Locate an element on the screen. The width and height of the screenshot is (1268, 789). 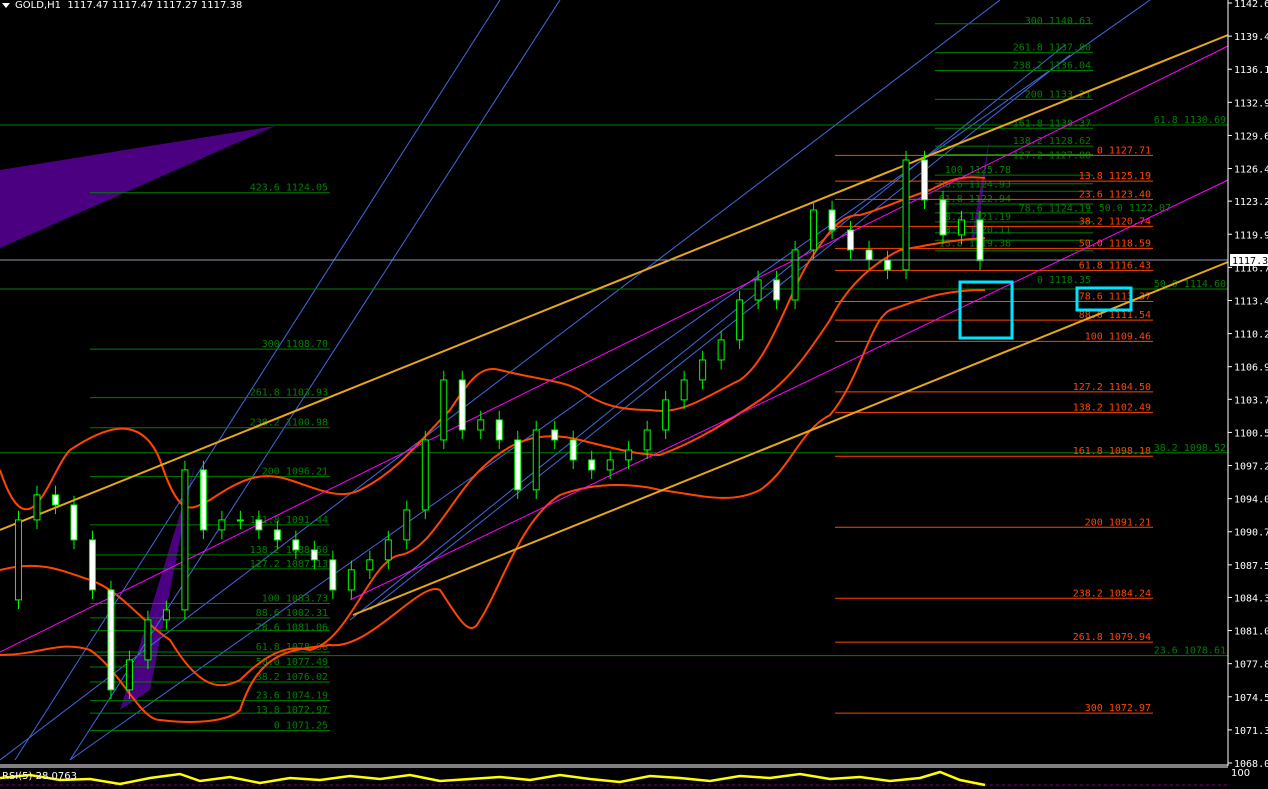
fib-left-label: 161.8 1091.44 is located at coordinates (289, 520).